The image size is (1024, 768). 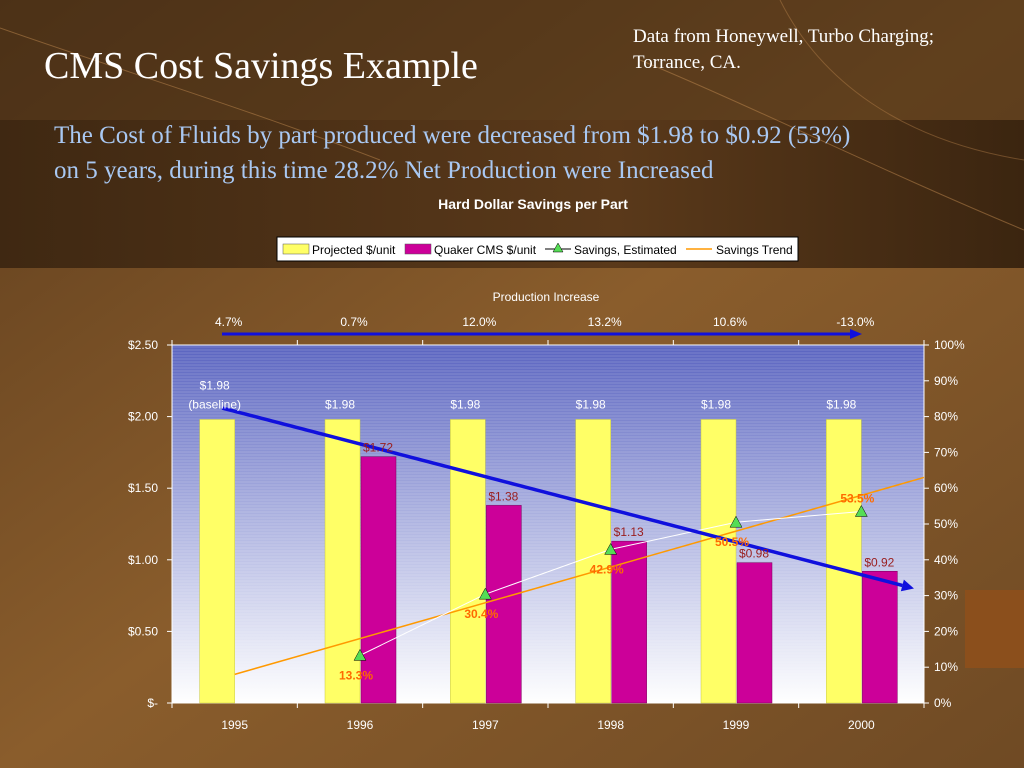 What do you see at coordinates (907, 585) in the screenshot?
I see `cost-trend-arrow-head` at bounding box center [907, 585].